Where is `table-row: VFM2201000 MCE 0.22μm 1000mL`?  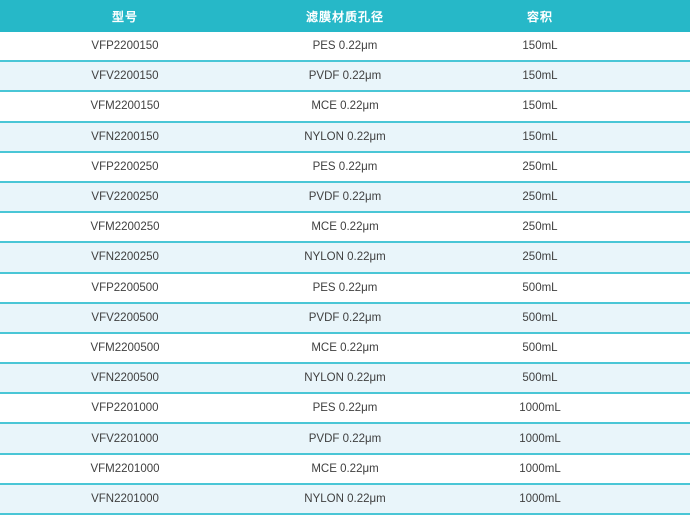 table-row: VFM2201000 MCE 0.22μm 1000mL is located at coordinates (345, 469).